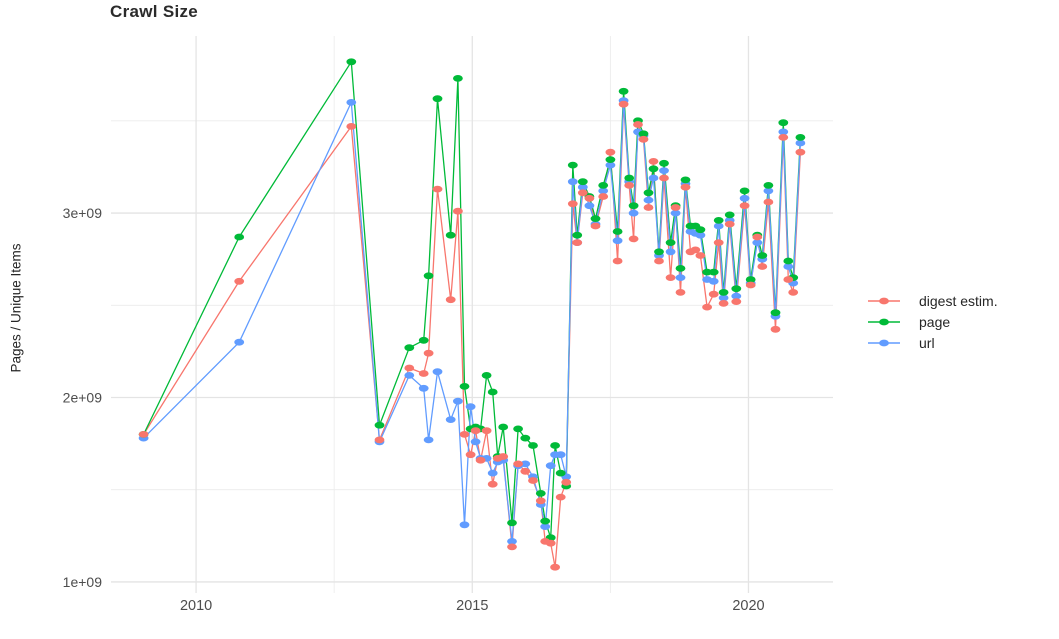 The image size is (1059, 639). I want to click on legend-marker-url-icon, so click(884, 343).